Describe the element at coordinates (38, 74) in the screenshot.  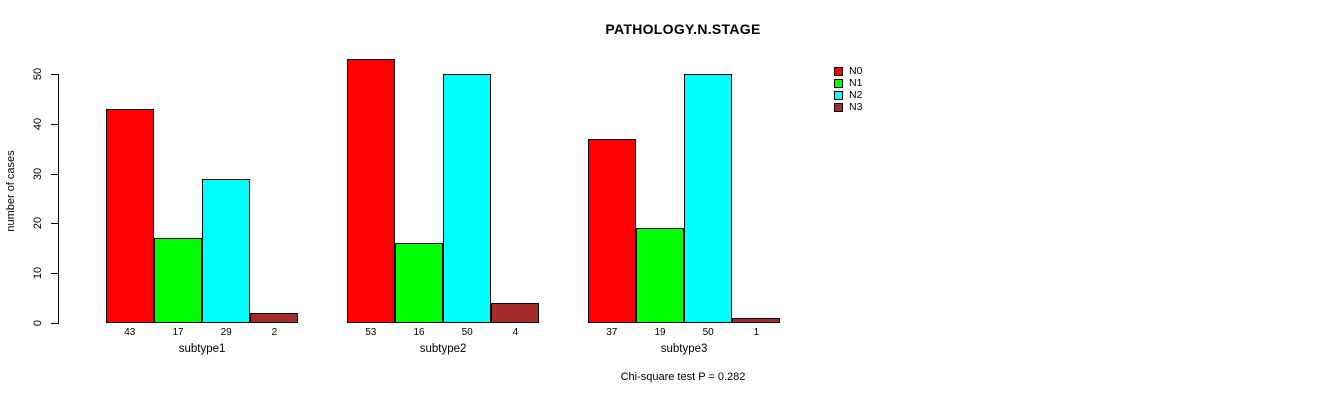
I see `y-axis-tick-label: 50` at that location.